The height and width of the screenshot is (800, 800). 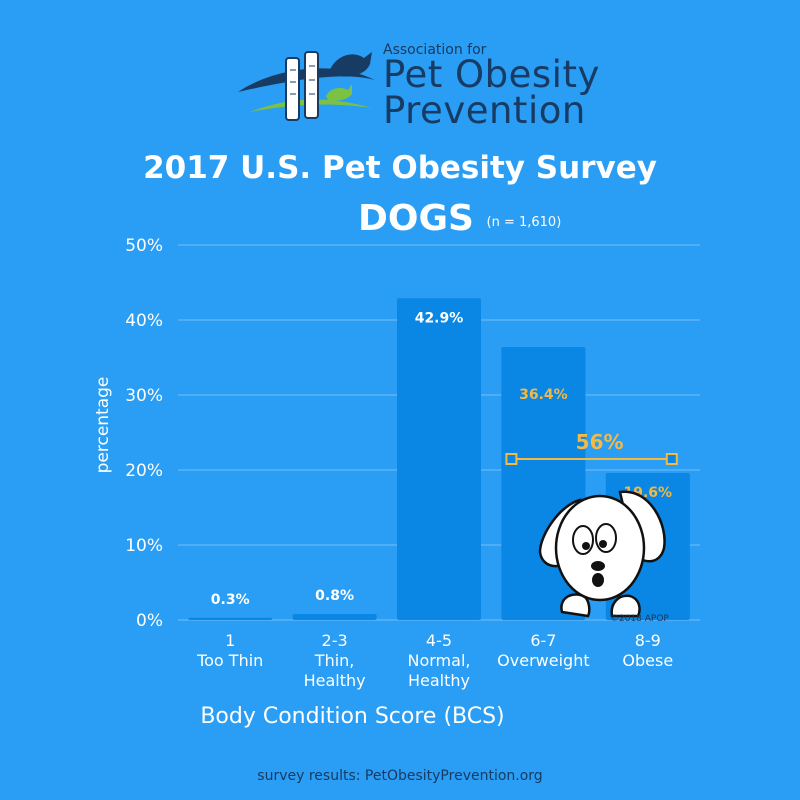 I want to click on category-desc: Too Thin, so click(x=229, y=660).